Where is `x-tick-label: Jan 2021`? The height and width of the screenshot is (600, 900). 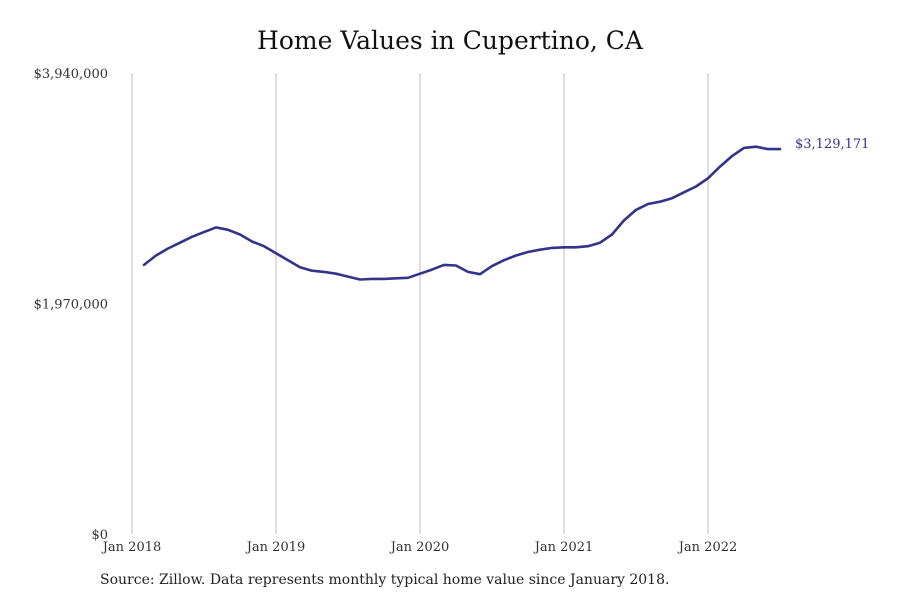 x-tick-label: Jan 2021 is located at coordinates (563, 547).